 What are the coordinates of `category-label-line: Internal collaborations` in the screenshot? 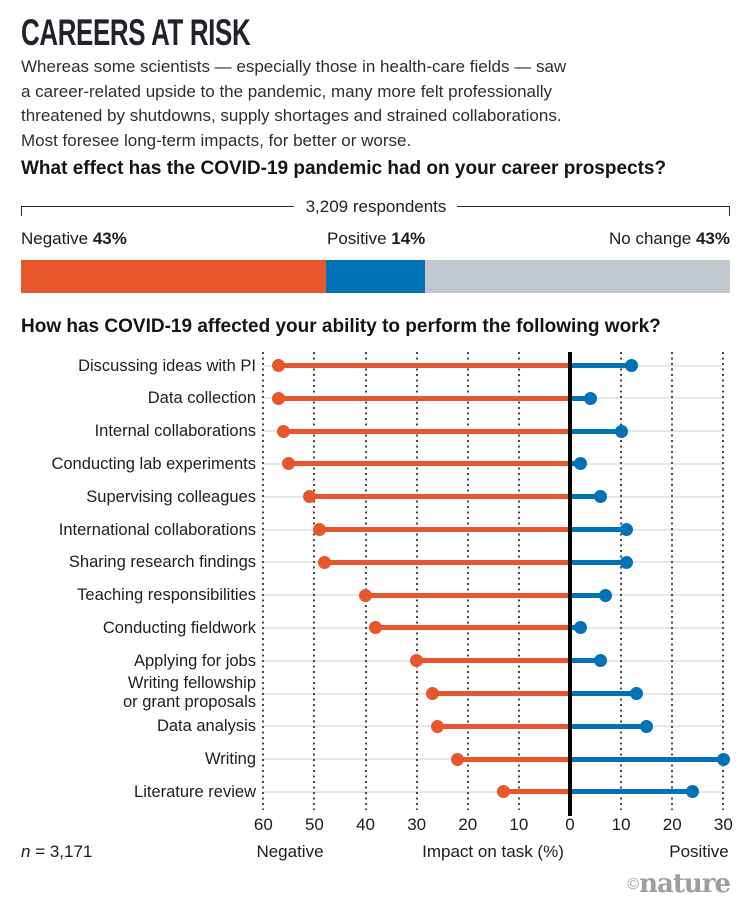 It's located at (175, 431).